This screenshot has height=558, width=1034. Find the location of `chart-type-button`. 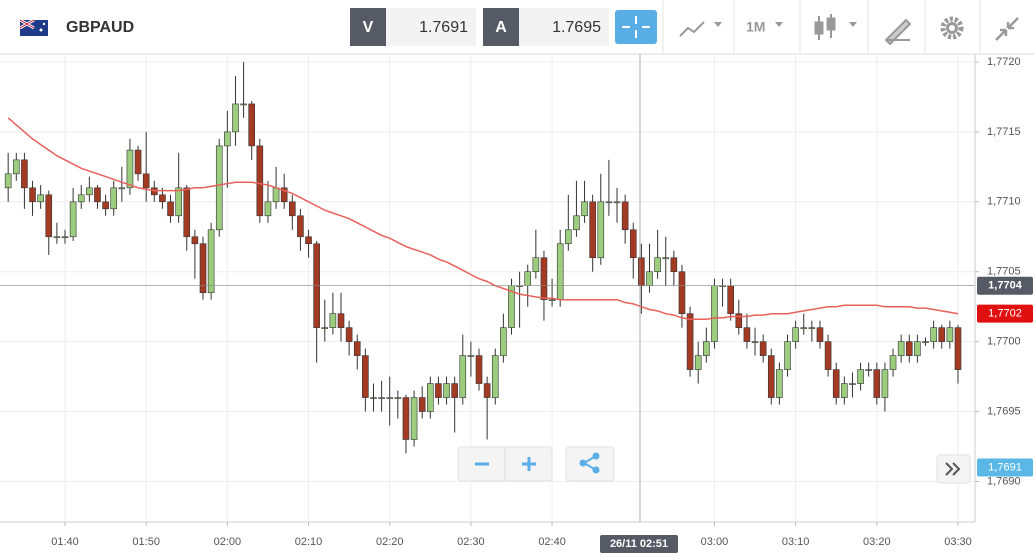

chart-type-button is located at coordinates (700, 29).